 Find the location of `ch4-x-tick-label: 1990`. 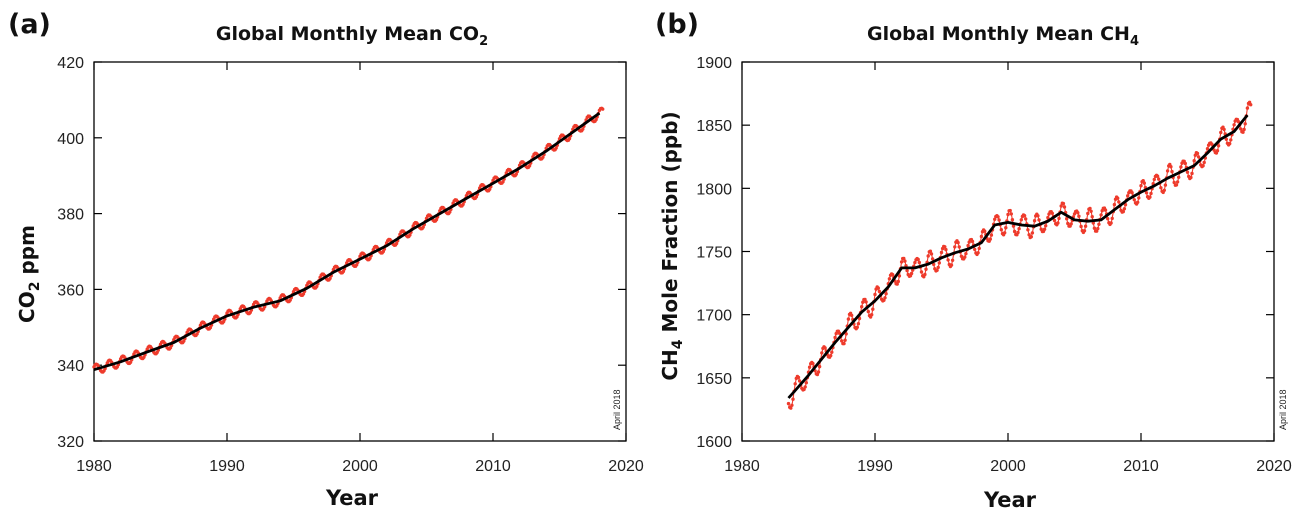

ch4-x-tick-label: 1990 is located at coordinates (875, 466).